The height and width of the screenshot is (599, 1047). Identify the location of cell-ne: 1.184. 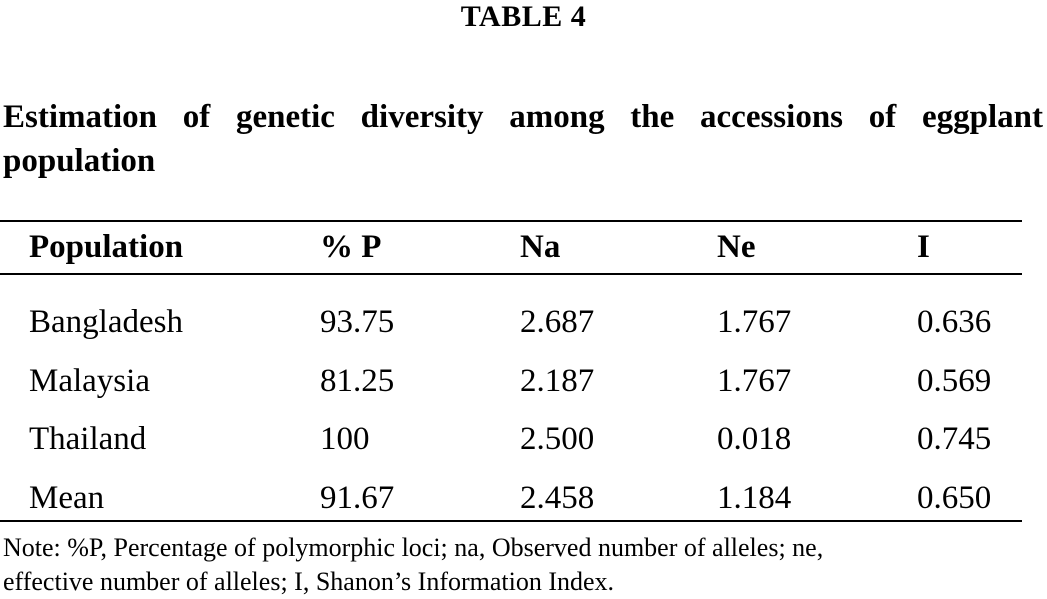
(754, 497).